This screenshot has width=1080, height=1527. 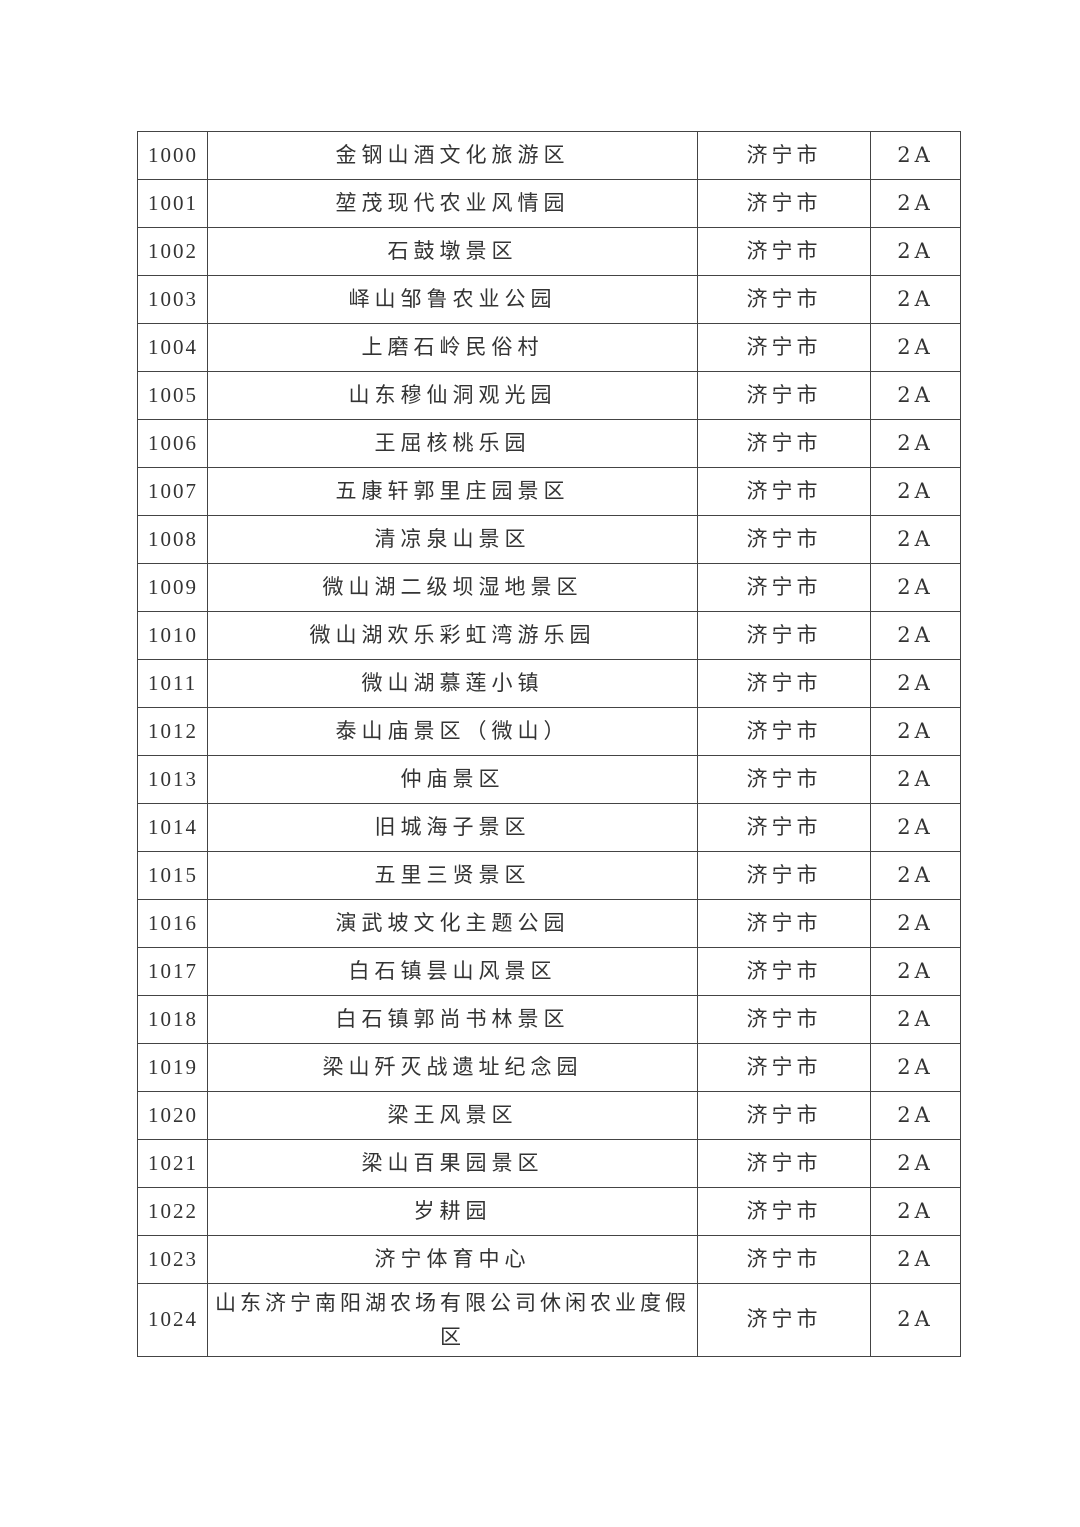 What do you see at coordinates (452, 1115) in the screenshot?
I see `scenic-name-cell: 梁王风景区` at bounding box center [452, 1115].